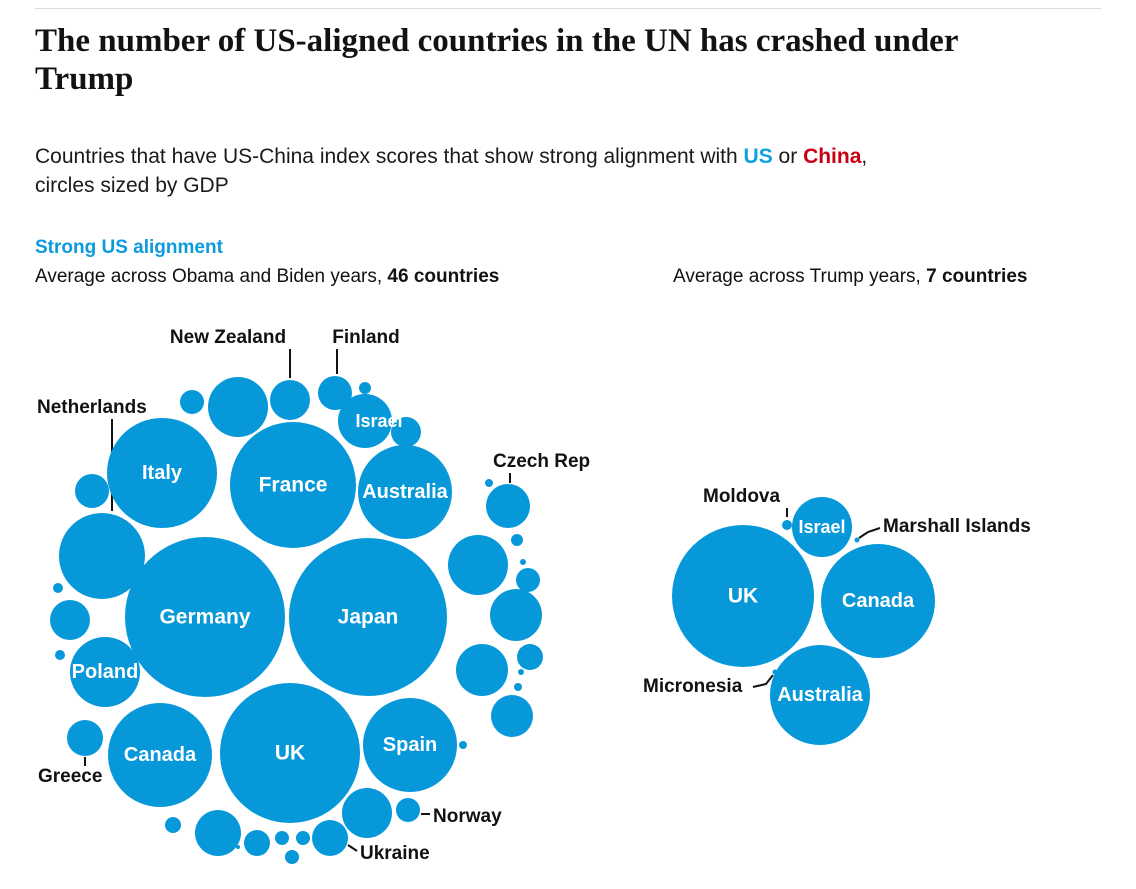 The height and width of the screenshot is (889, 1136). What do you see at coordinates (228, 337) in the screenshot?
I see `callout-label-new-zealand: New Zealand` at bounding box center [228, 337].